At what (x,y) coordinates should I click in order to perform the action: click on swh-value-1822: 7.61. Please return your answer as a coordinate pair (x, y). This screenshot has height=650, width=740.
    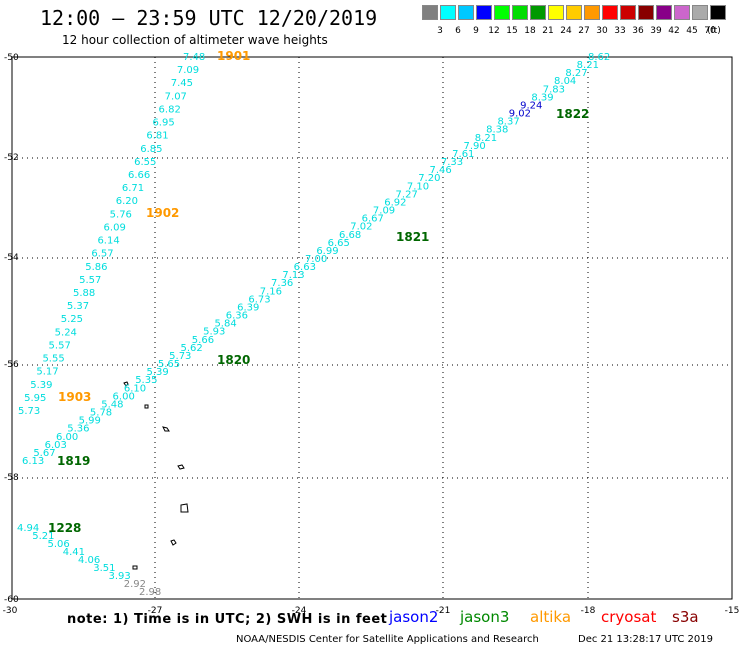
    Looking at the image, I should click on (463, 154).